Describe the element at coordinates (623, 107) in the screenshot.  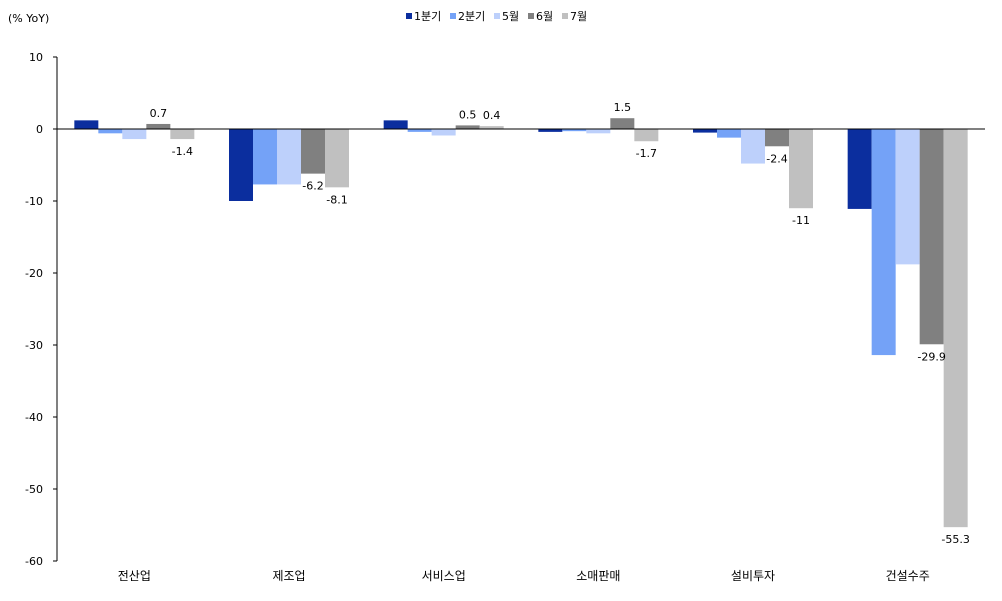
I see `data-label: 1.5` at that location.